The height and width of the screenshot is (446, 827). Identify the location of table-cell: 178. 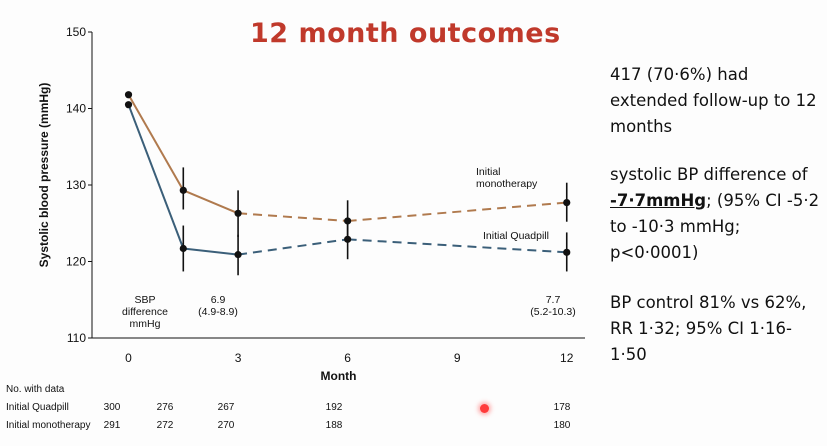
(562, 407).